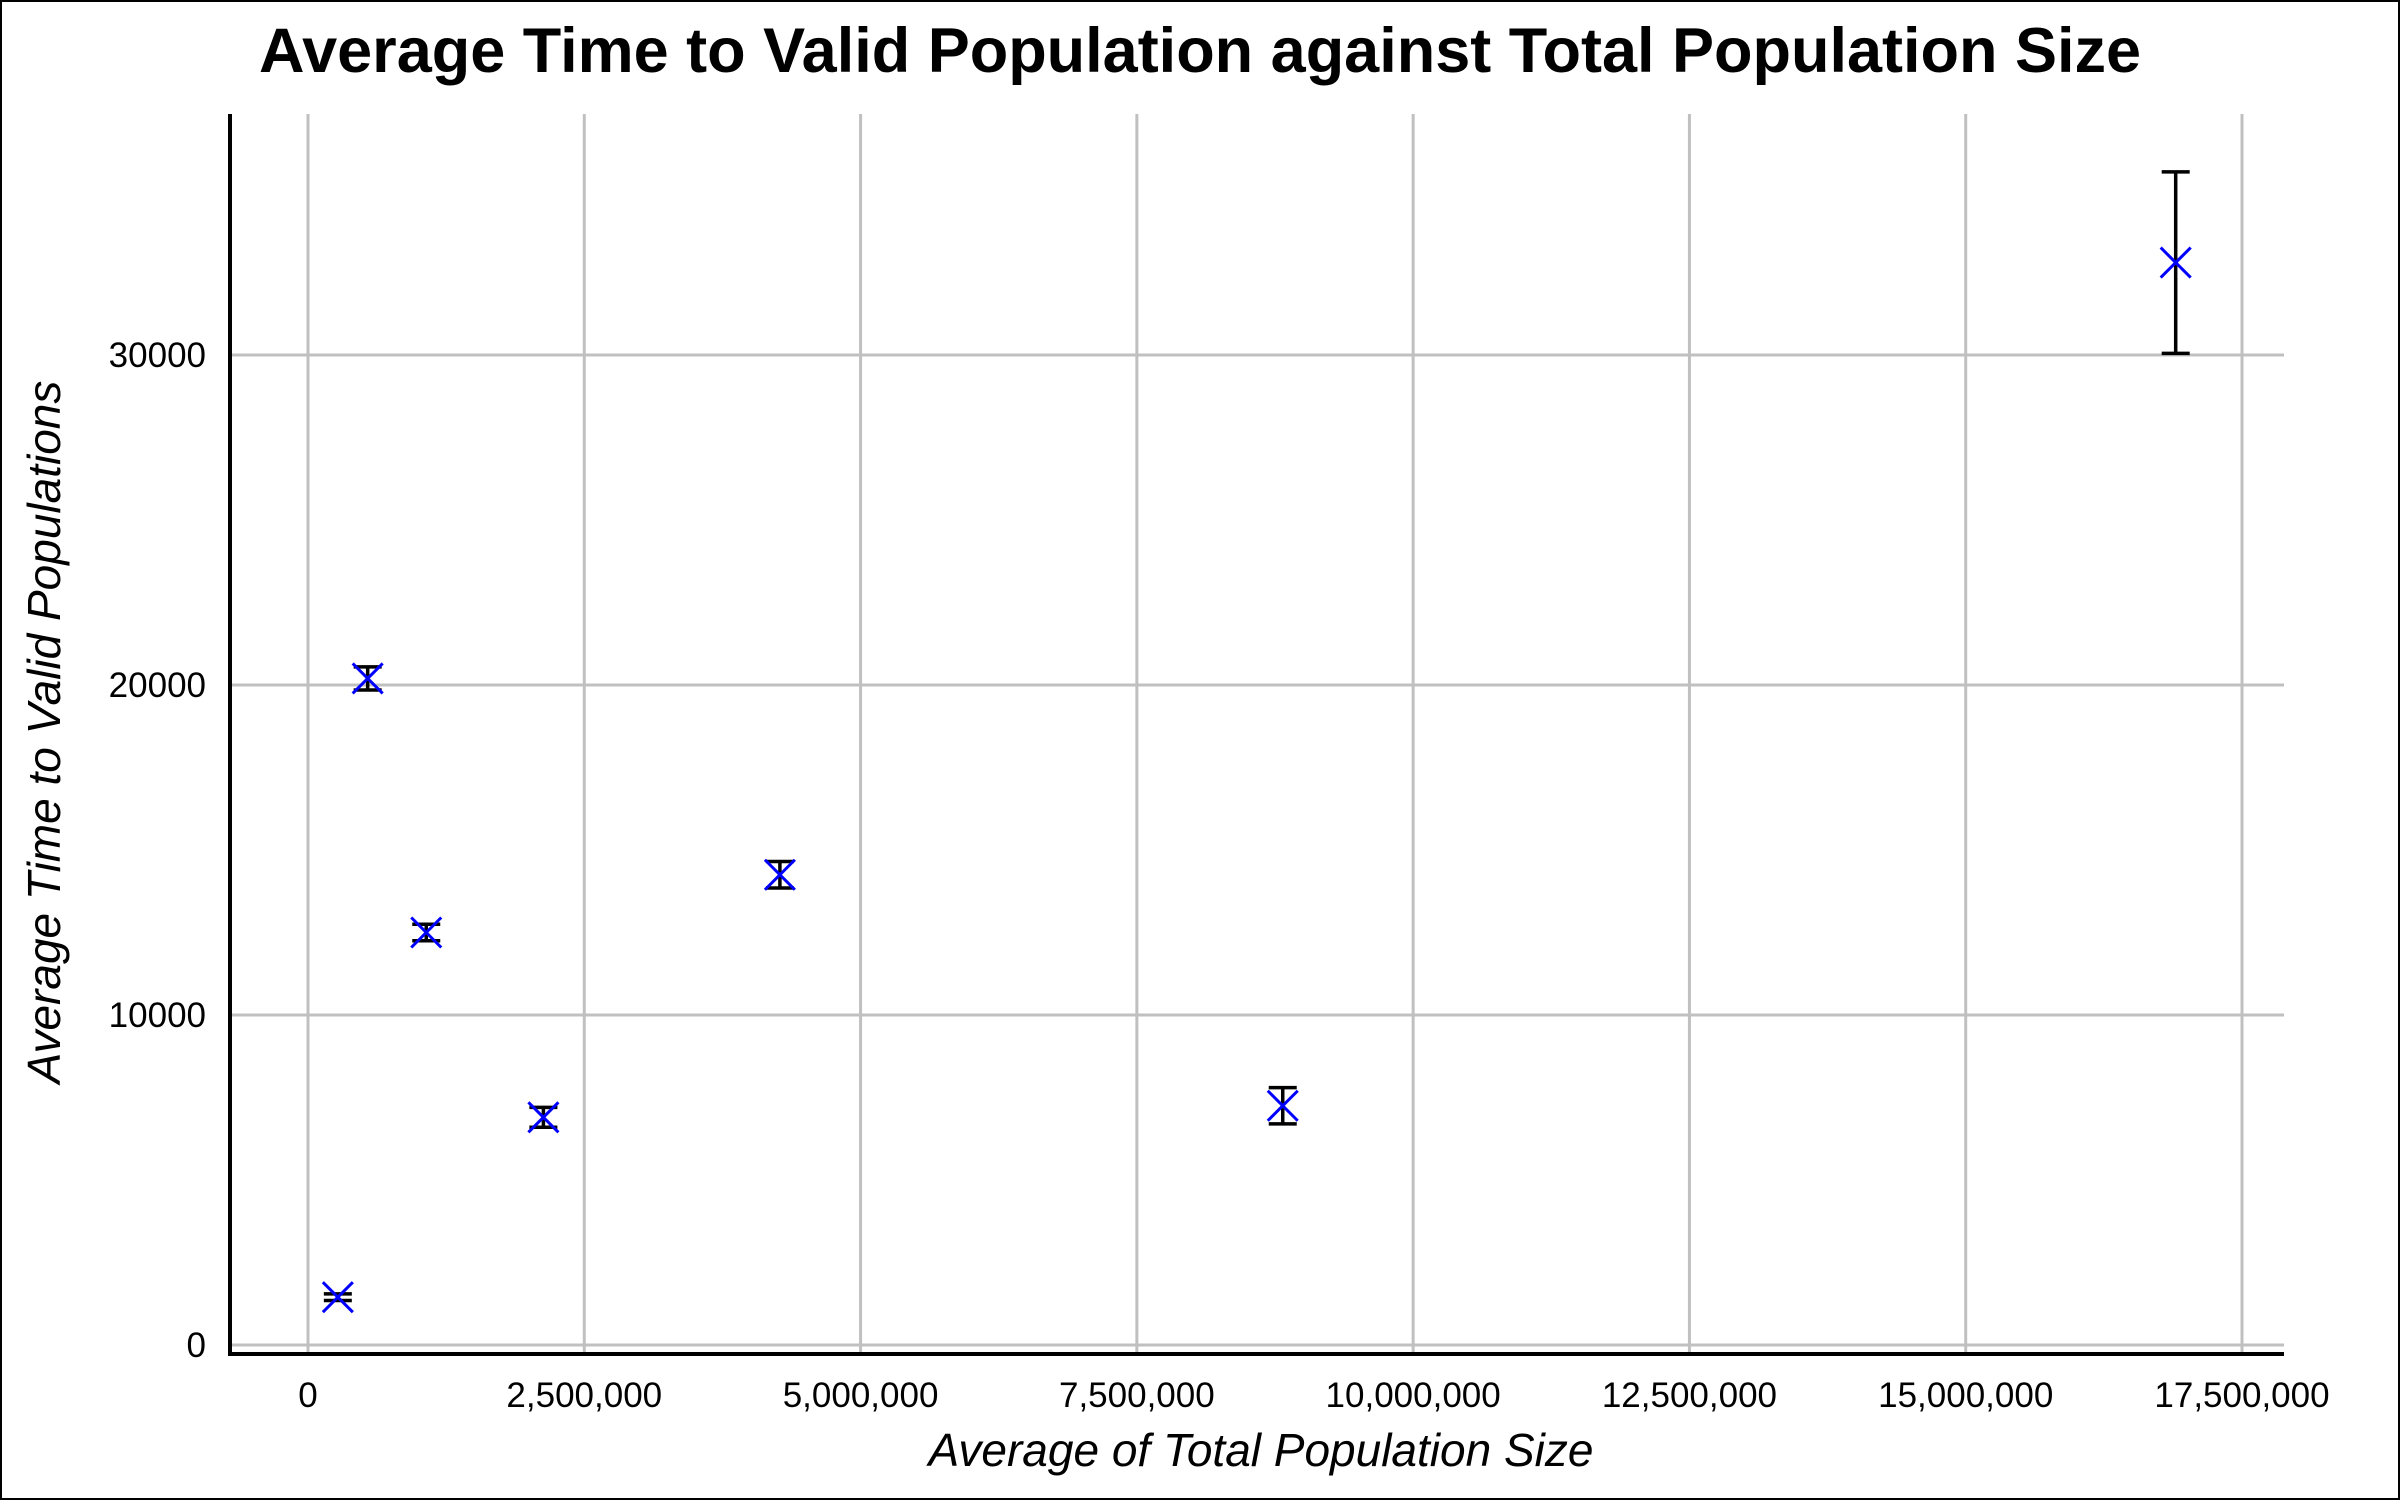  What do you see at coordinates (1689, 1395) in the screenshot?
I see `x-tick-label-5: 12,500,000` at bounding box center [1689, 1395].